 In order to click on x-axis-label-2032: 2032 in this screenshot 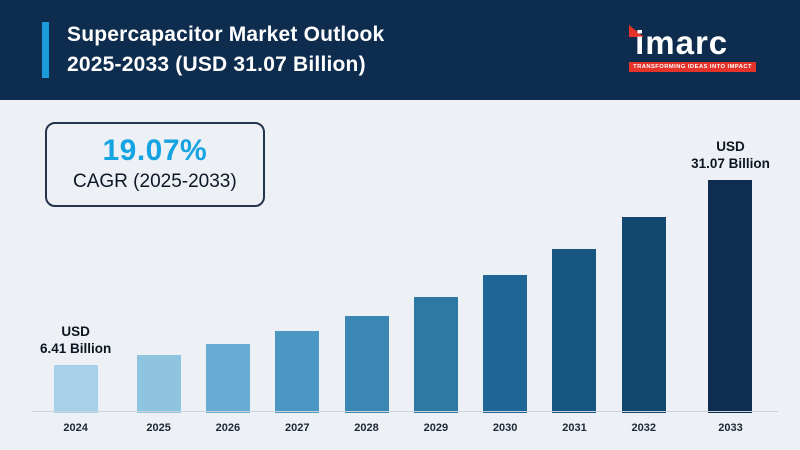, I will do `click(644, 428)`.